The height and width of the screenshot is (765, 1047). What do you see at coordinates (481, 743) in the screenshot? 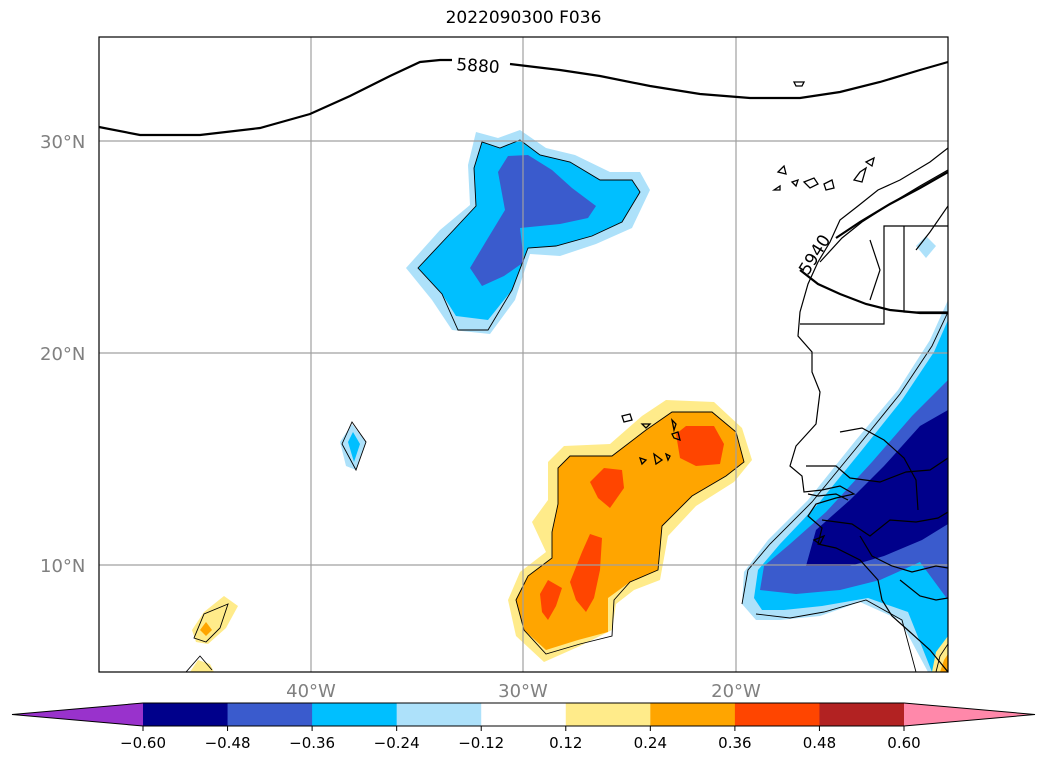
I see `colorbar-tick-label: −0.12` at bounding box center [481, 743].